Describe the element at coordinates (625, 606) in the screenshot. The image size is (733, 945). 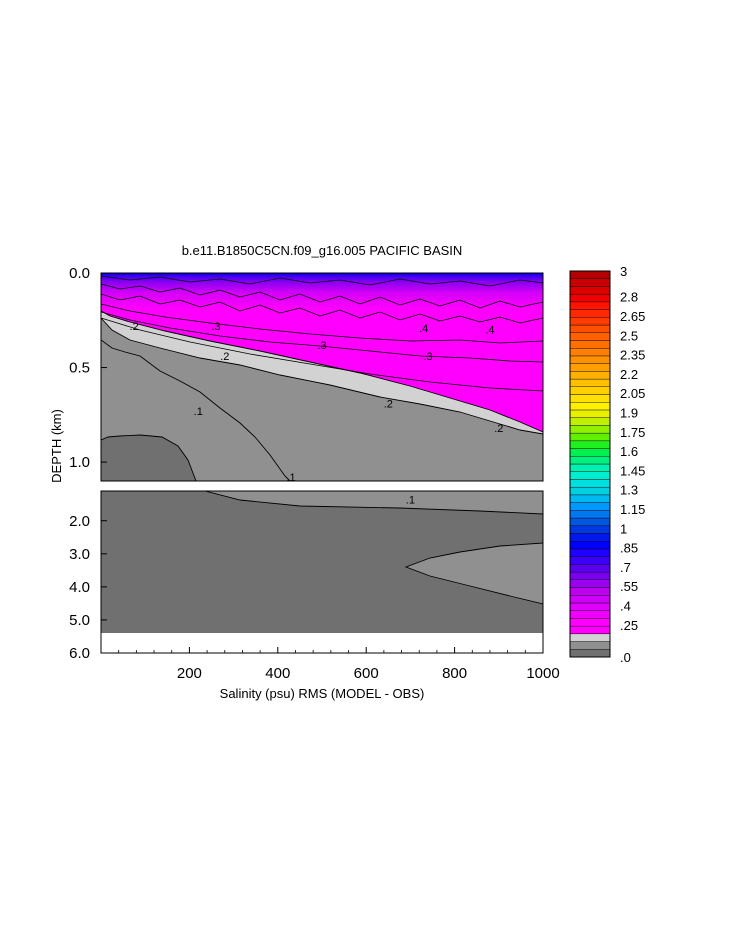
I see `colorbar-label: .4` at that location.